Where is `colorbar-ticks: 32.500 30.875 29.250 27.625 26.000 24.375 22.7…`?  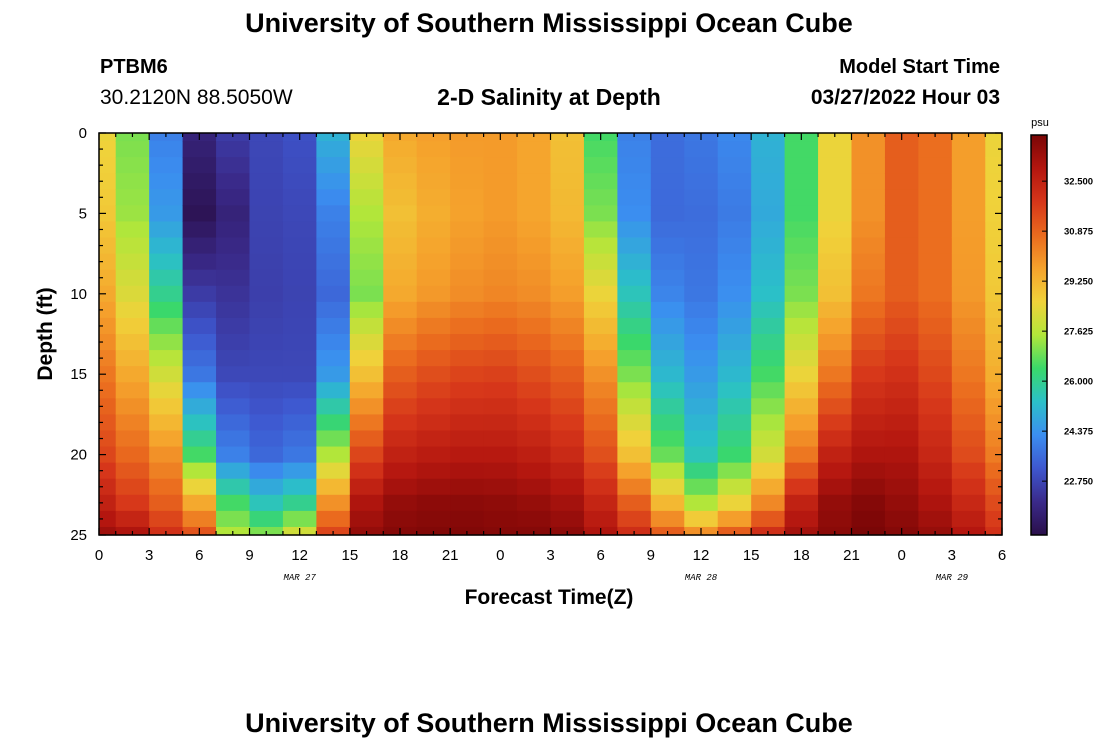
colorbar-ticks: 32.500 30.875 29.250 27.625 26.000 24.375 22.7… is located at coordinates (1068, 332).